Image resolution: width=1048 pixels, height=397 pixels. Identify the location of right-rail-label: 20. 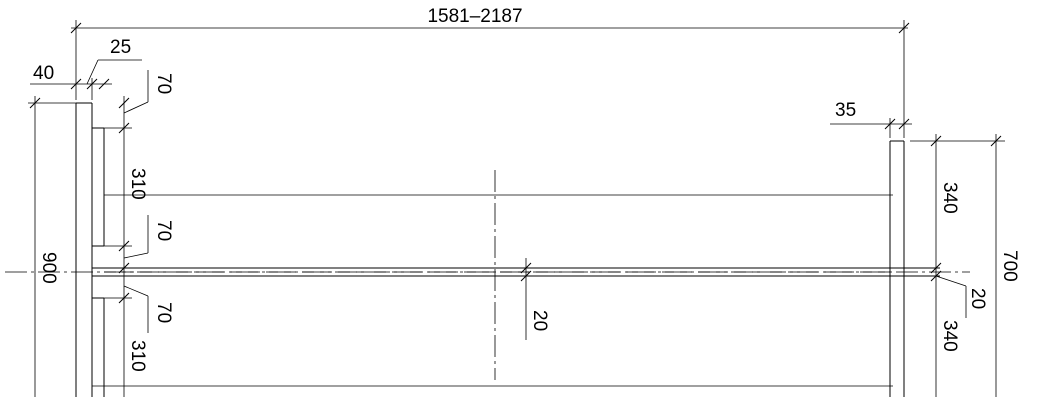
(977, 298).